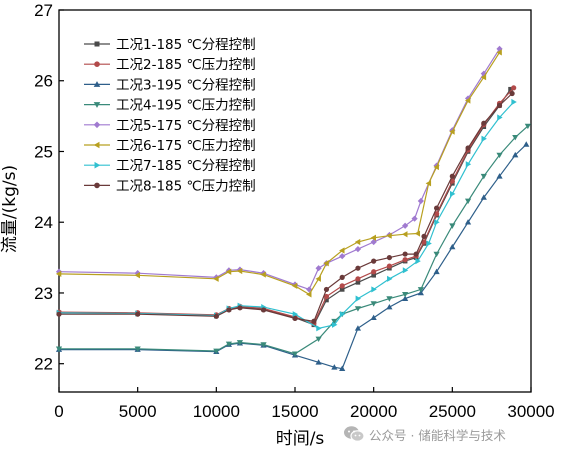  I want to click on legend-entry-5: 工况5-175 ℃分程控制, so click(170, 126).